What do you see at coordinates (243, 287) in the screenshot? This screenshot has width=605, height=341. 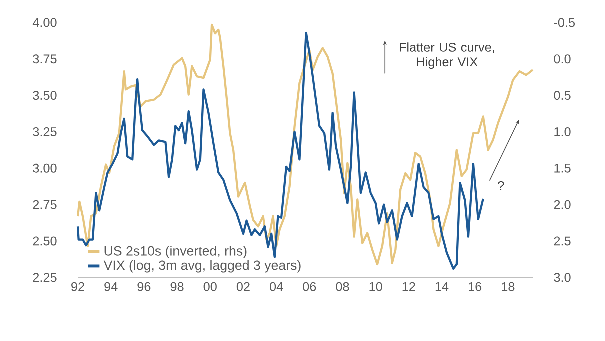 I see `x-tick-label: 02` at bounding box center [243, 287].